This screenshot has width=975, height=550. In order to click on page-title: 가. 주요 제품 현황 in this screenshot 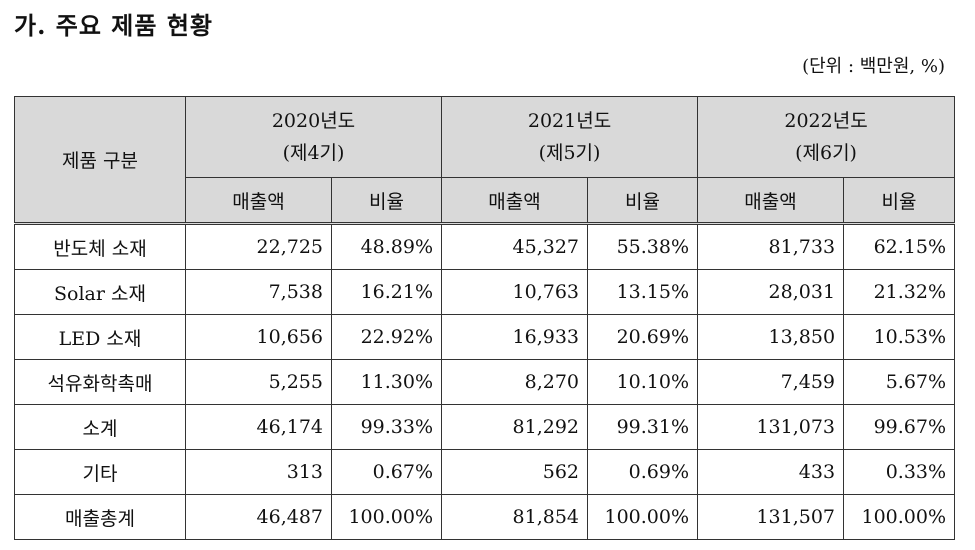, I will do `click(113, 25)`.